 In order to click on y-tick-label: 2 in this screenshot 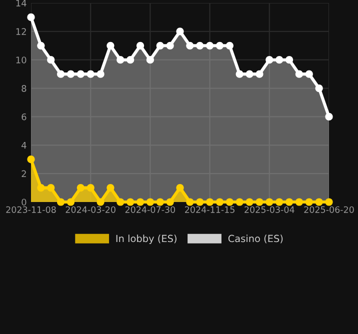, I will do `click(24, 173)`.